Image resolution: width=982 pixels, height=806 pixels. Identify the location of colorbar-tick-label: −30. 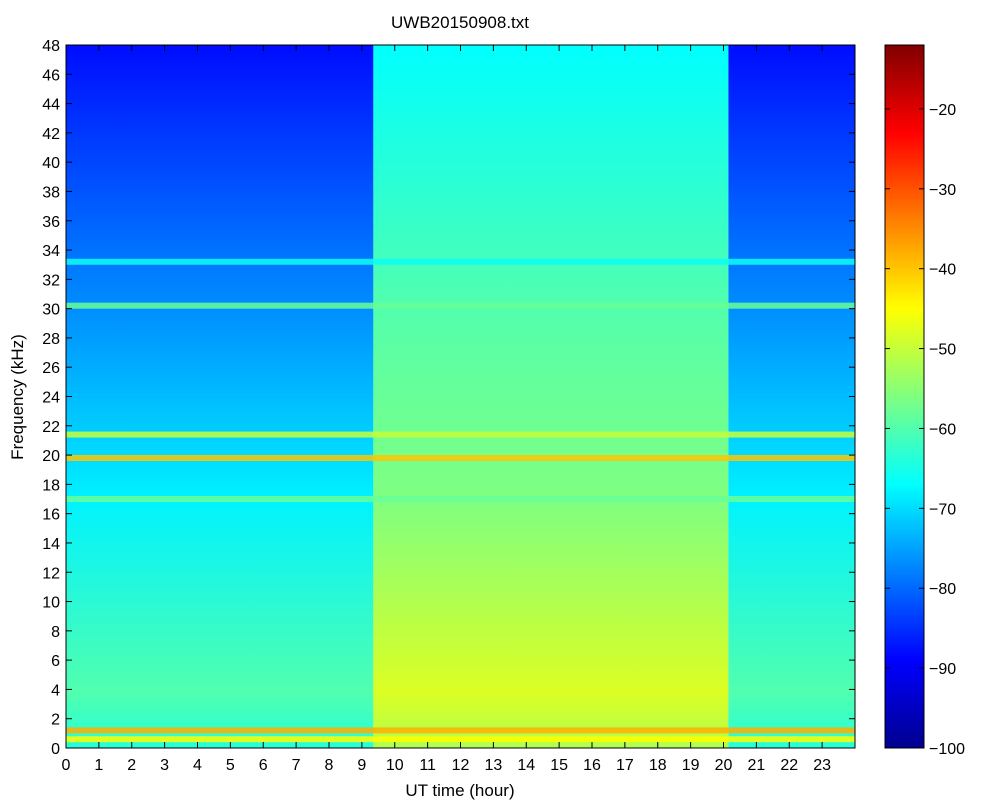
(942, 190).